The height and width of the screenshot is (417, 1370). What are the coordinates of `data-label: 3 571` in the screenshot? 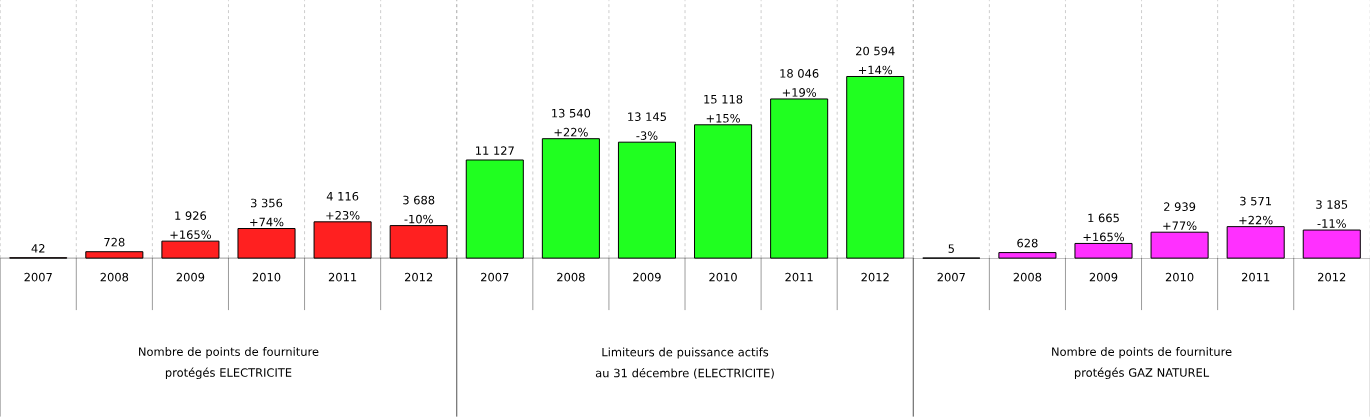 It's located at (1255, 201).